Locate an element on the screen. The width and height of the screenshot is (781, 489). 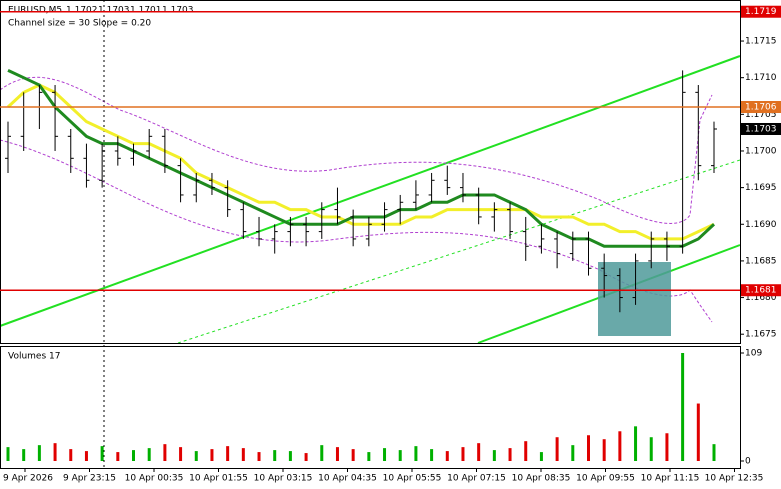
x-tick-label: 9 Apr 2026 is located at coordinates (28, 479).